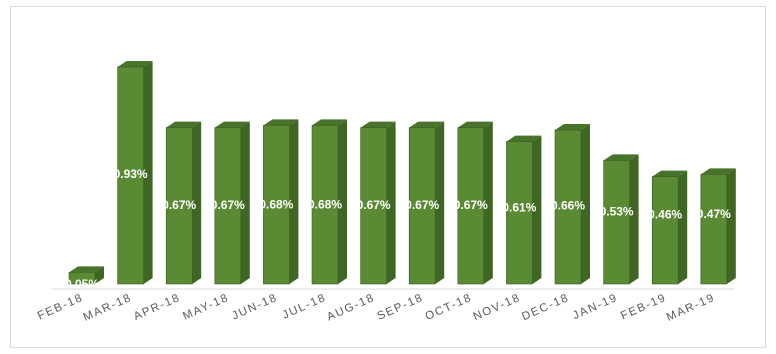 The image size is (776, 354). What do you see at coordinates (60, 307) in the screenshot?
I see `x-tick-label: FEB-18` at bounding box center [60, 307].